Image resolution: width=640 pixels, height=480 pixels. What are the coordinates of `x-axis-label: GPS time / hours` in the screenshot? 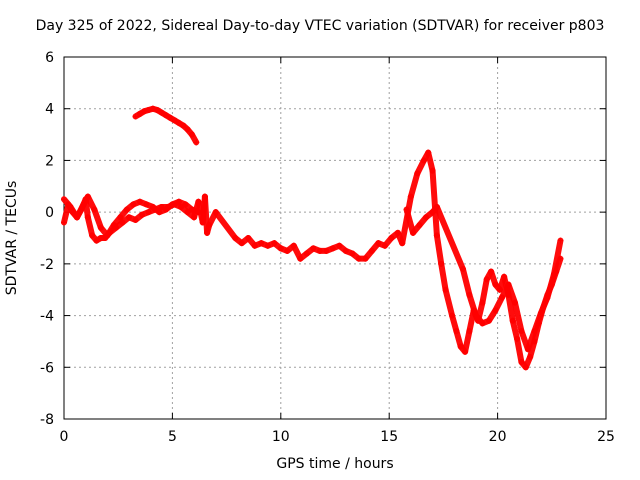 It's located at (335, 464).